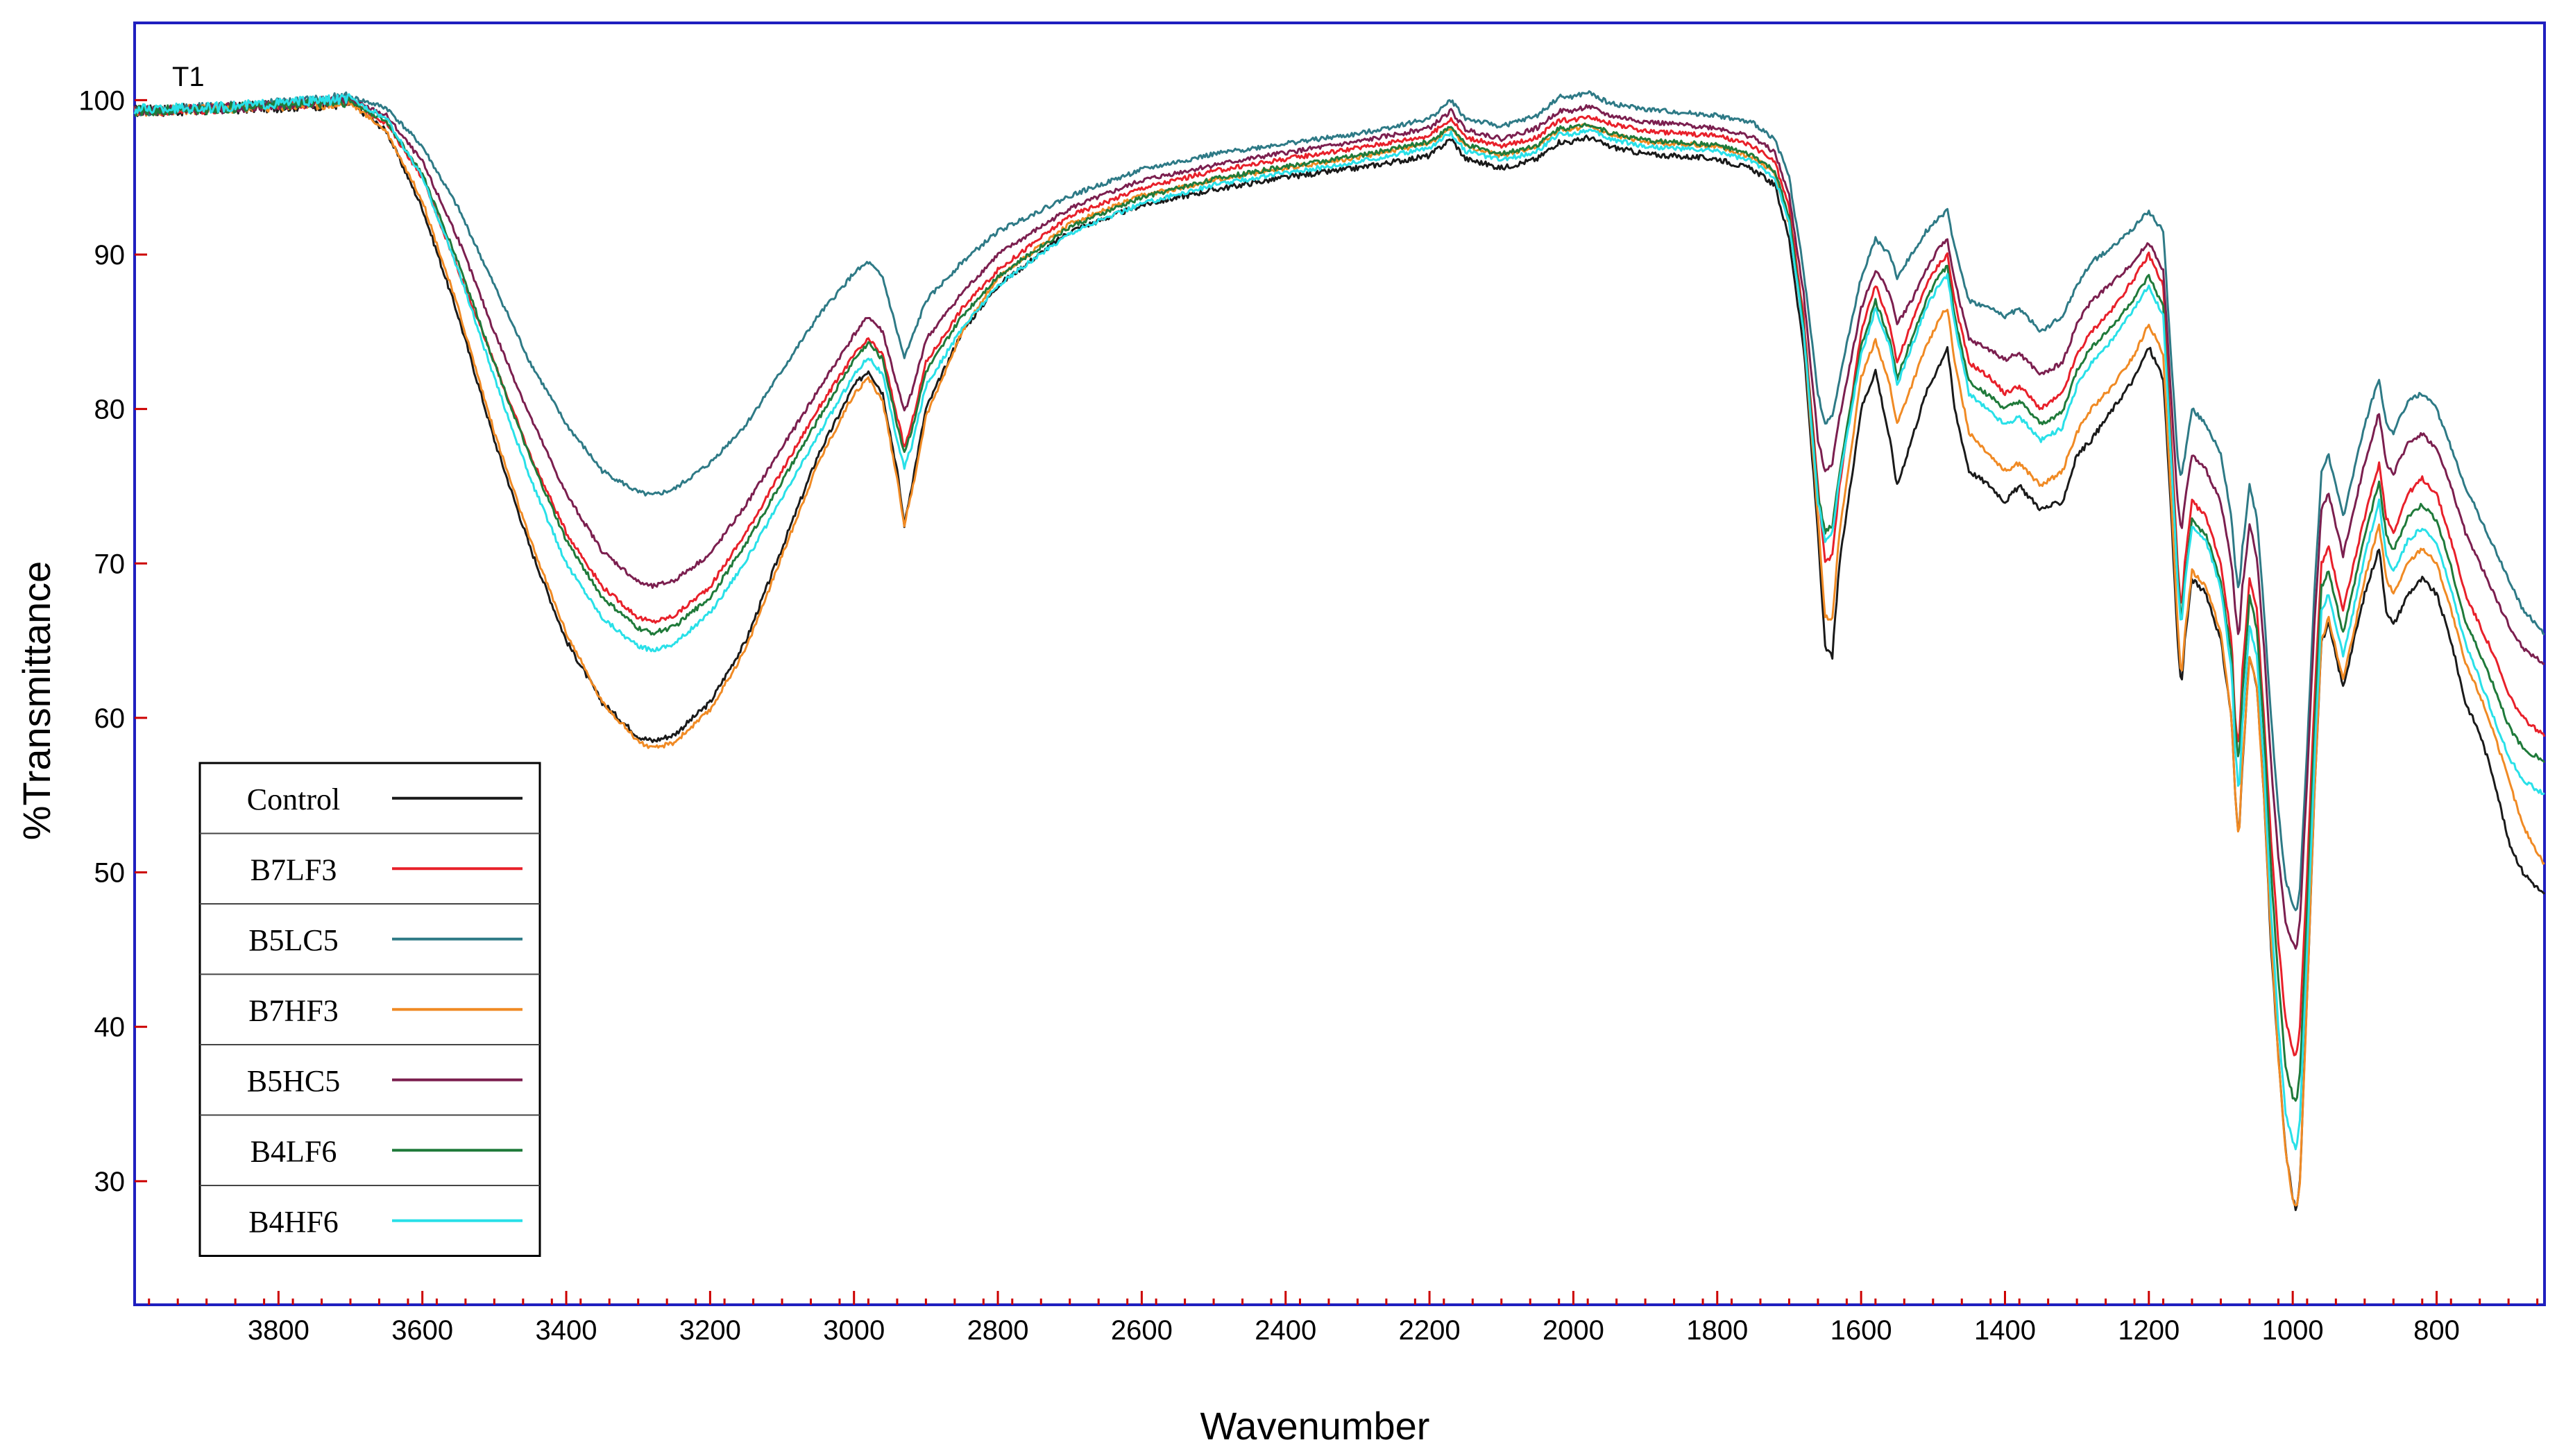 This screenshot has height=1456, width=2557. What do you see at coordinates (2149, 1330) in the screenshot?
I see `x-tick-label: 1200` at bounding box center [2149, 1330].